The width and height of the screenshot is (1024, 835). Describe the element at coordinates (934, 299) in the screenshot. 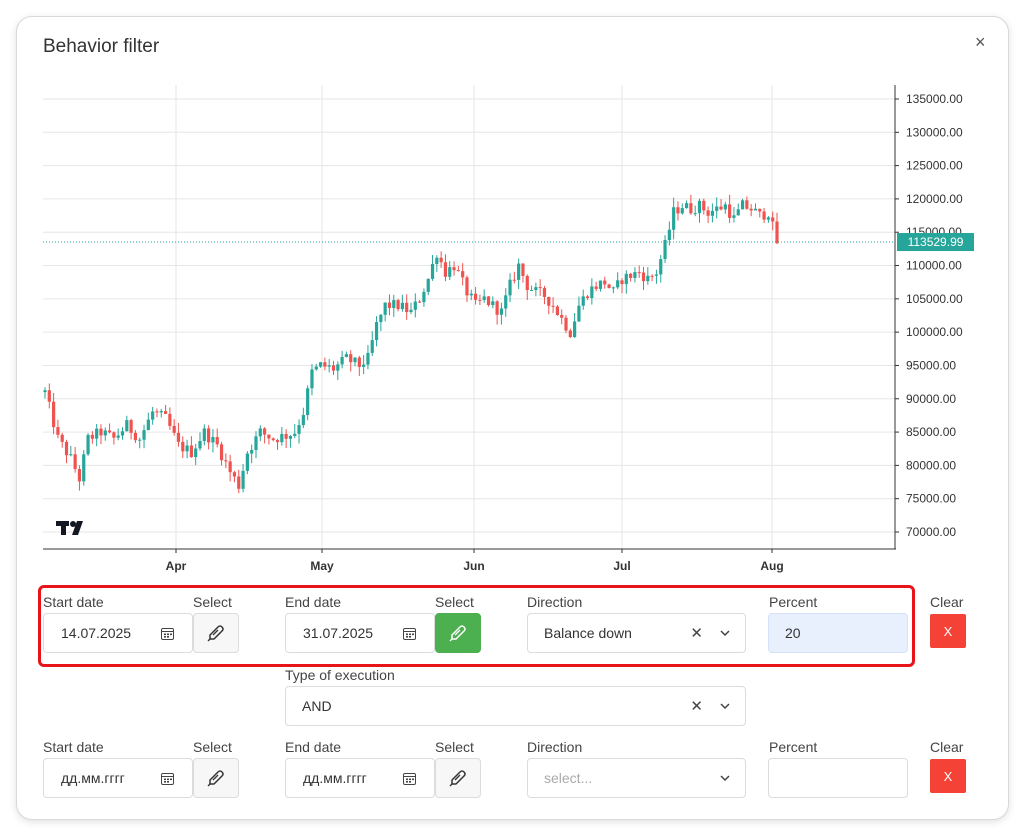

I see `y-tick-label: 105000.00` at that location.